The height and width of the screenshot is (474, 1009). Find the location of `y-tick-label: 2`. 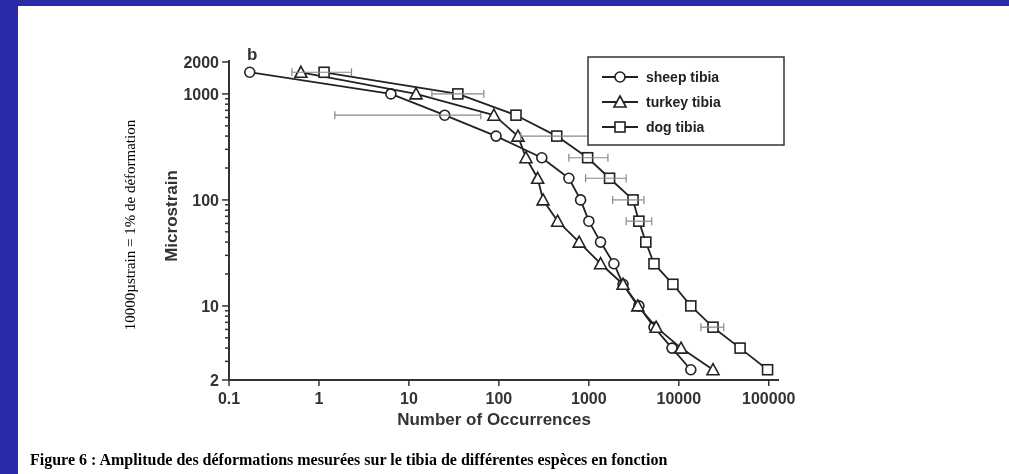

y-tick-label: 2 is located at coordinates (215, 380).